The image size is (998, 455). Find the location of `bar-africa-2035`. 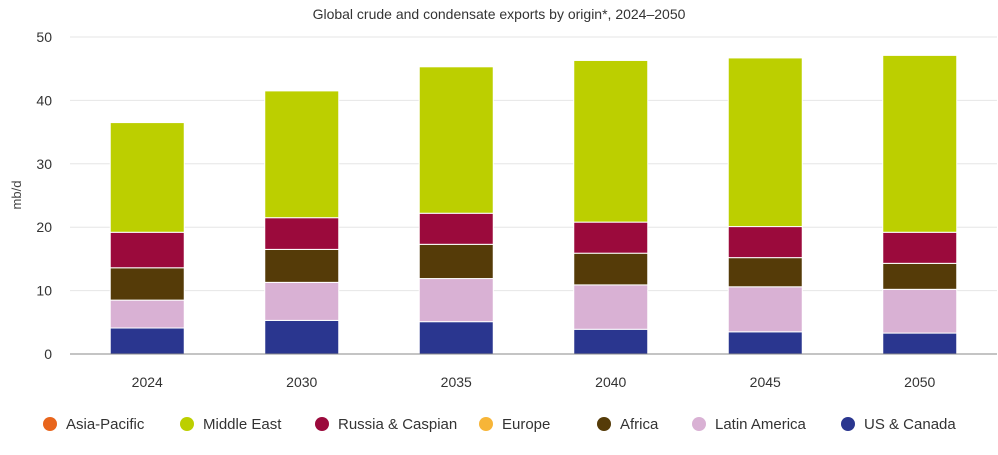

bar-africa-2035 is located at coordinates (456, 261).